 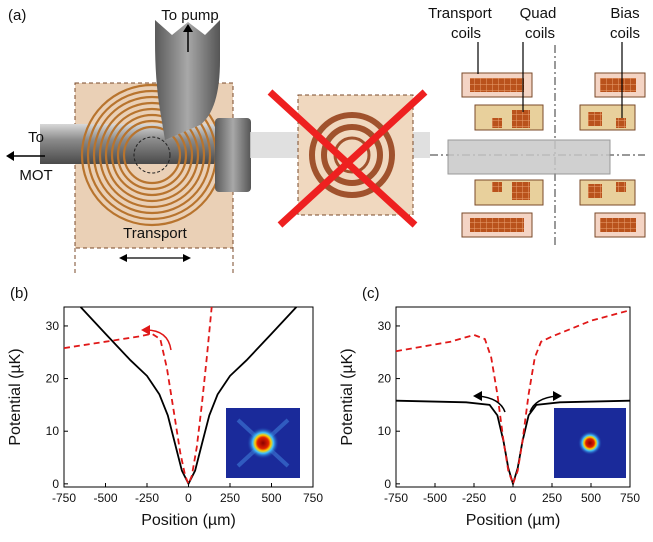 I want to click on panel-label: (c), so click(x=371, y=293).